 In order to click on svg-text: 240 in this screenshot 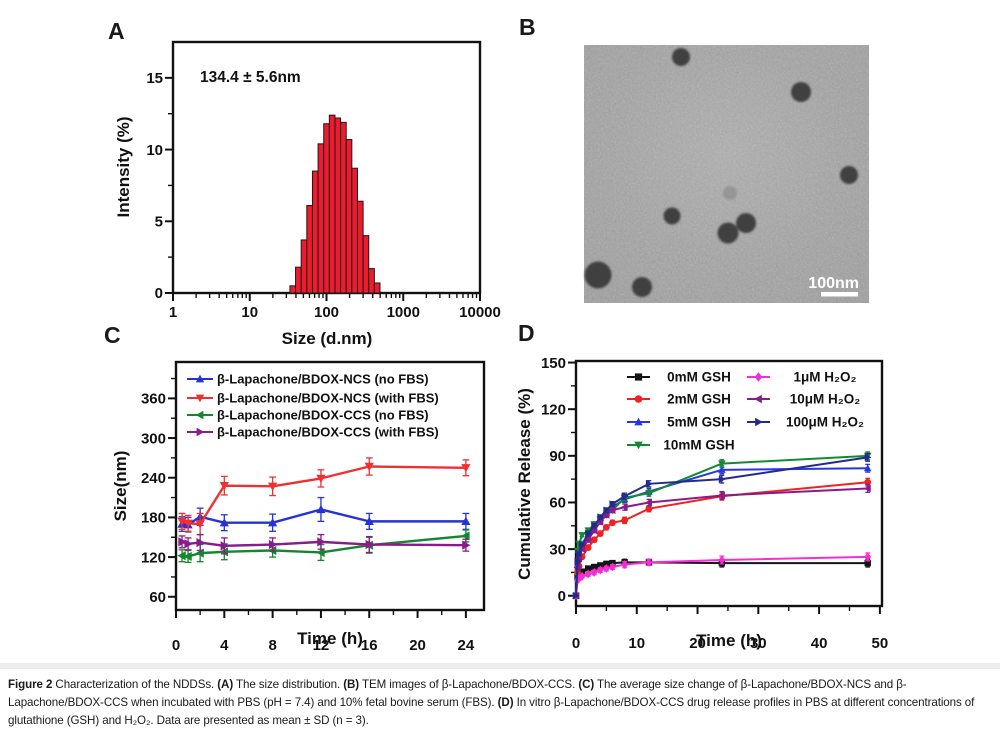, I will do `click(153, 478)`.